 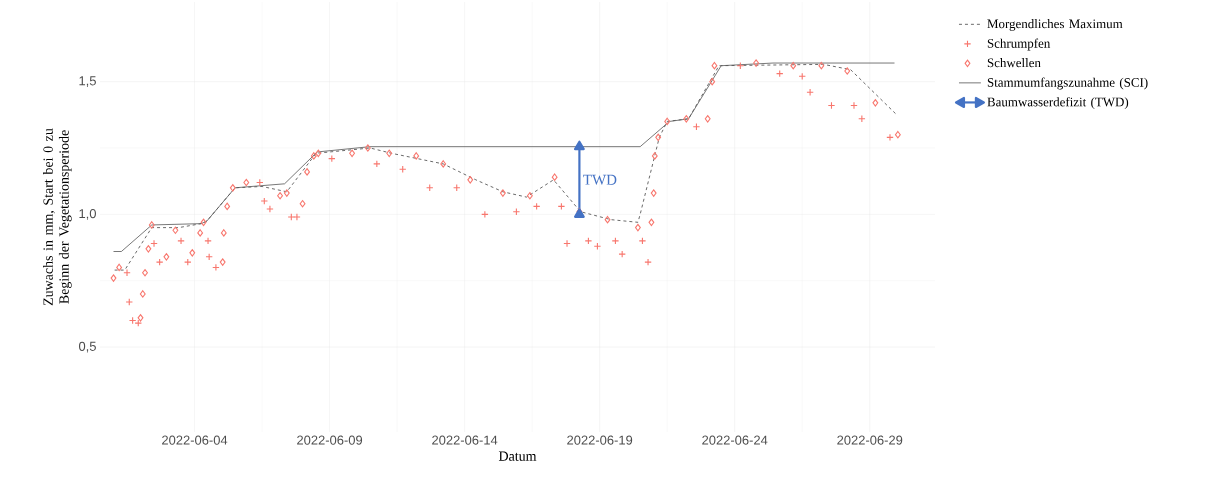 I want to click on legend-label: Schwellen, so click(x=1014, y=63).